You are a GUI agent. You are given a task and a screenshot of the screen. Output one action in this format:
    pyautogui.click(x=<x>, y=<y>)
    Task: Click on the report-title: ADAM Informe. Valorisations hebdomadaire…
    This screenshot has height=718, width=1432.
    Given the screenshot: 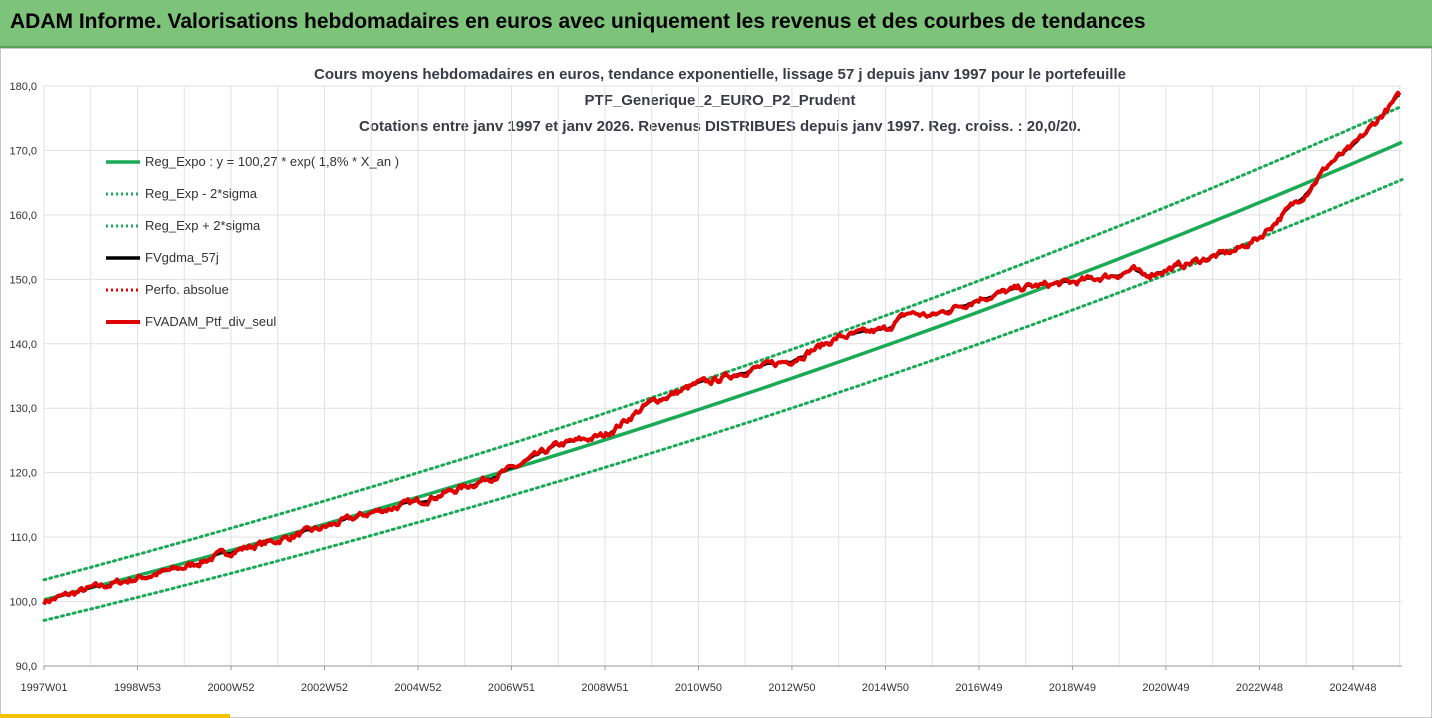 What is the action you would take?
    pyautogui.click(x=578, y=21)
    